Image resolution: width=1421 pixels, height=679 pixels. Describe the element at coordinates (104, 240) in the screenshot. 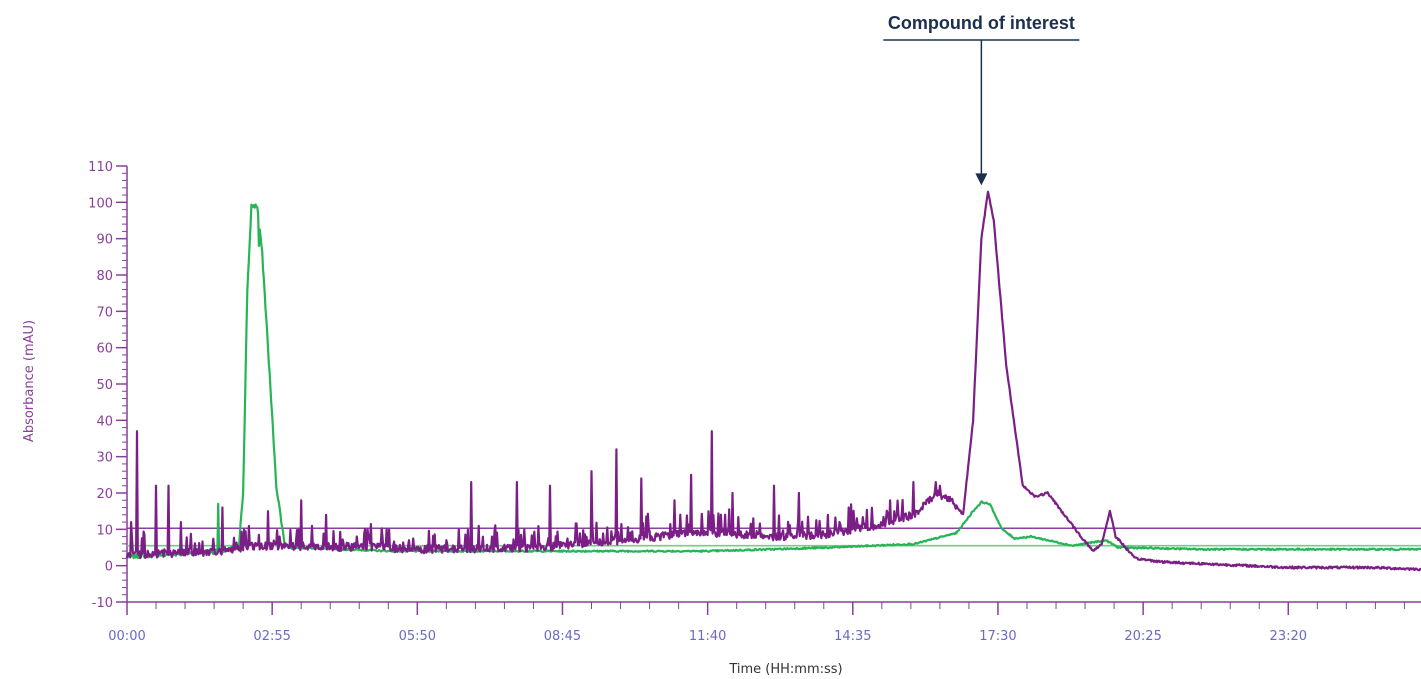

I see `y-tick-label: 90` at that location.